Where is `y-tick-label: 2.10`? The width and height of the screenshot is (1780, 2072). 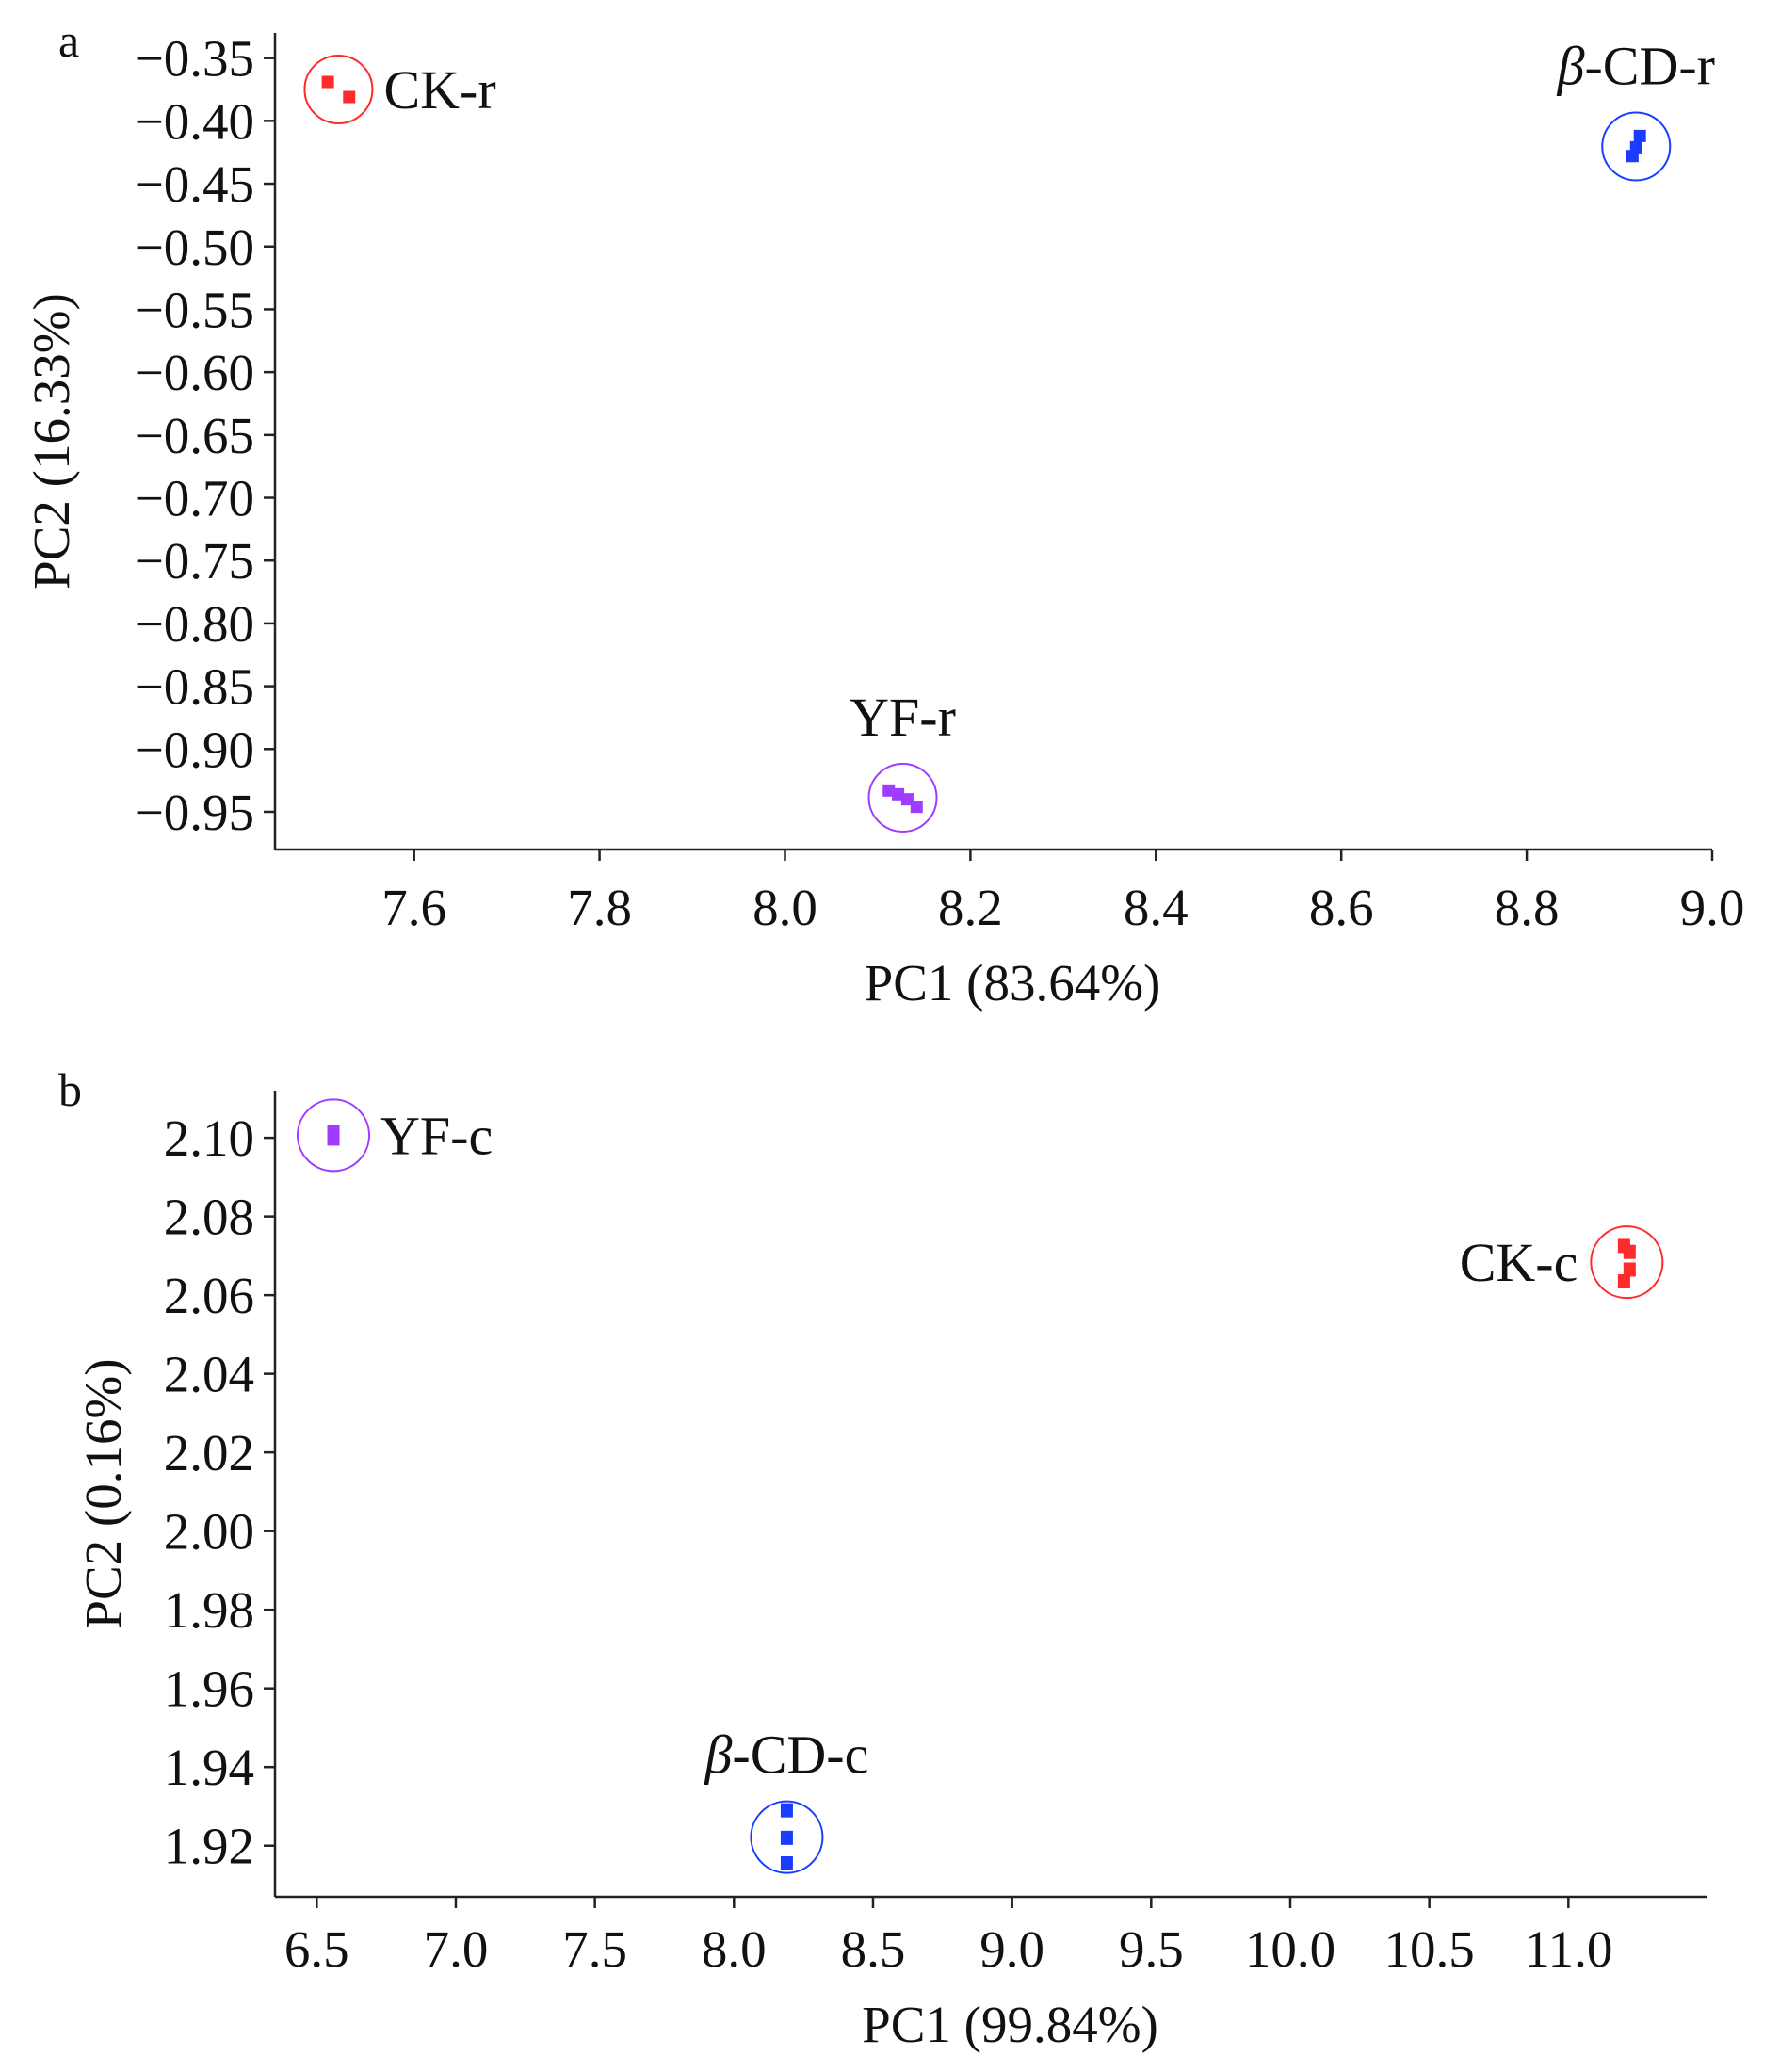
y-tick-label: 2.10 is located at coordinates (209, 1138).